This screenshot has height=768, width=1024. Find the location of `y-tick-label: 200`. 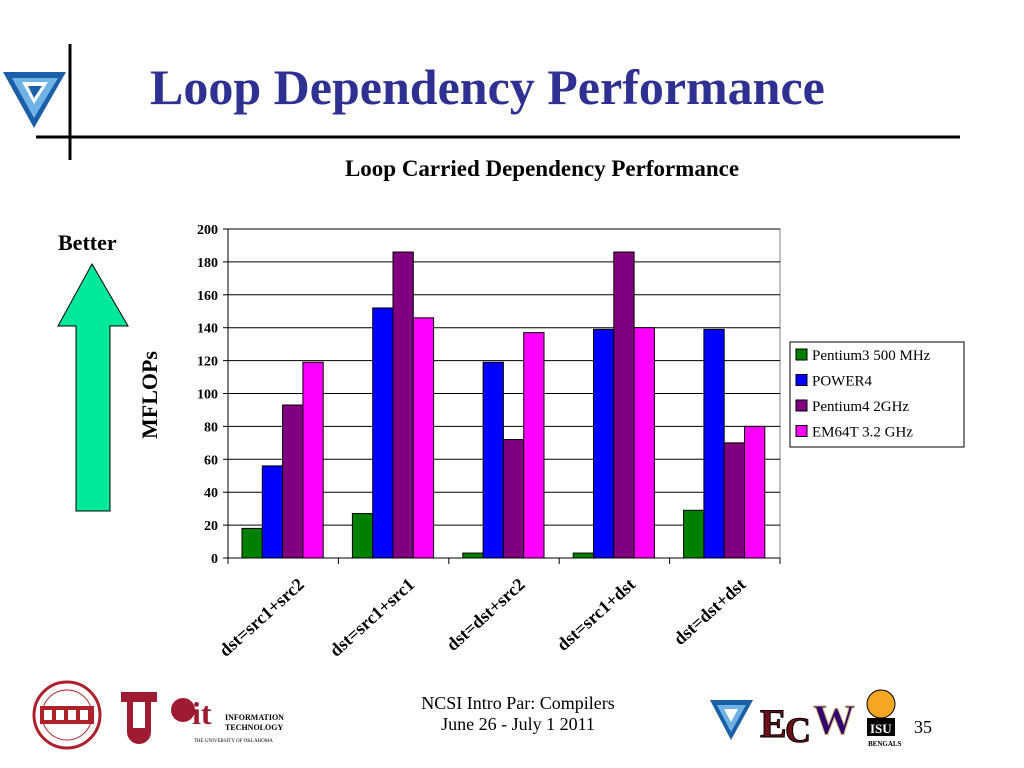

y-tick-label: 200 is located at coordinates (207, 230).